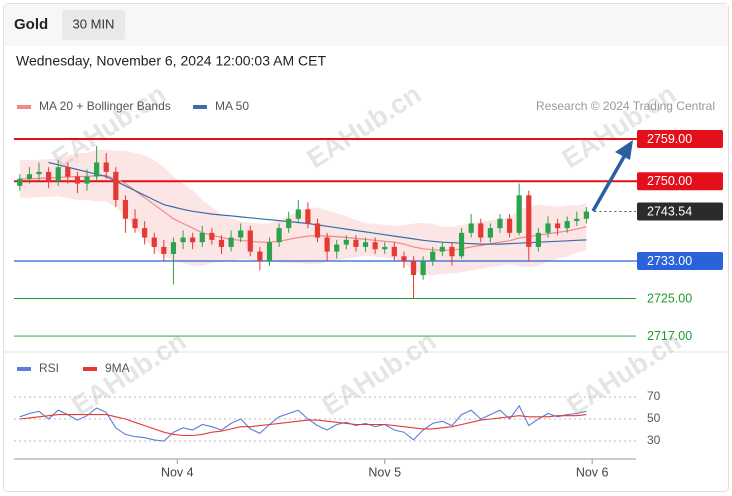 Image resolution: width=732 pixels, height=496 pixels. I want to click on y-tick-label: 70, so click(654, 396).